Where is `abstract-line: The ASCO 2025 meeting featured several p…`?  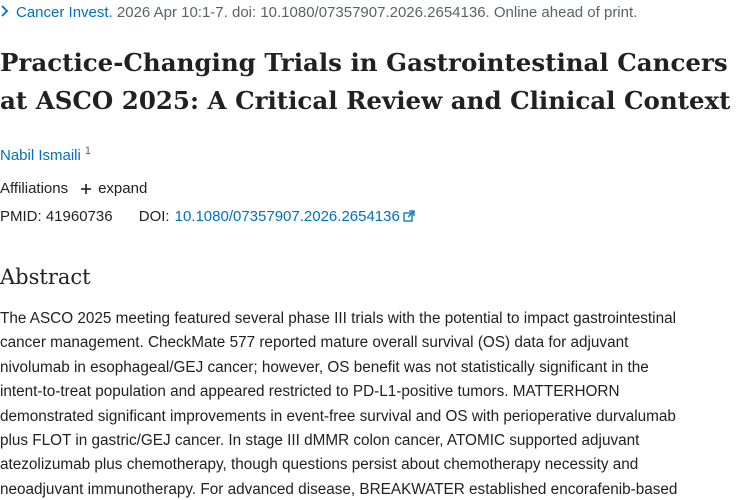
abstract-line: The ASCO 2025 meeting featured several p… is located at coordinates (338, 318).